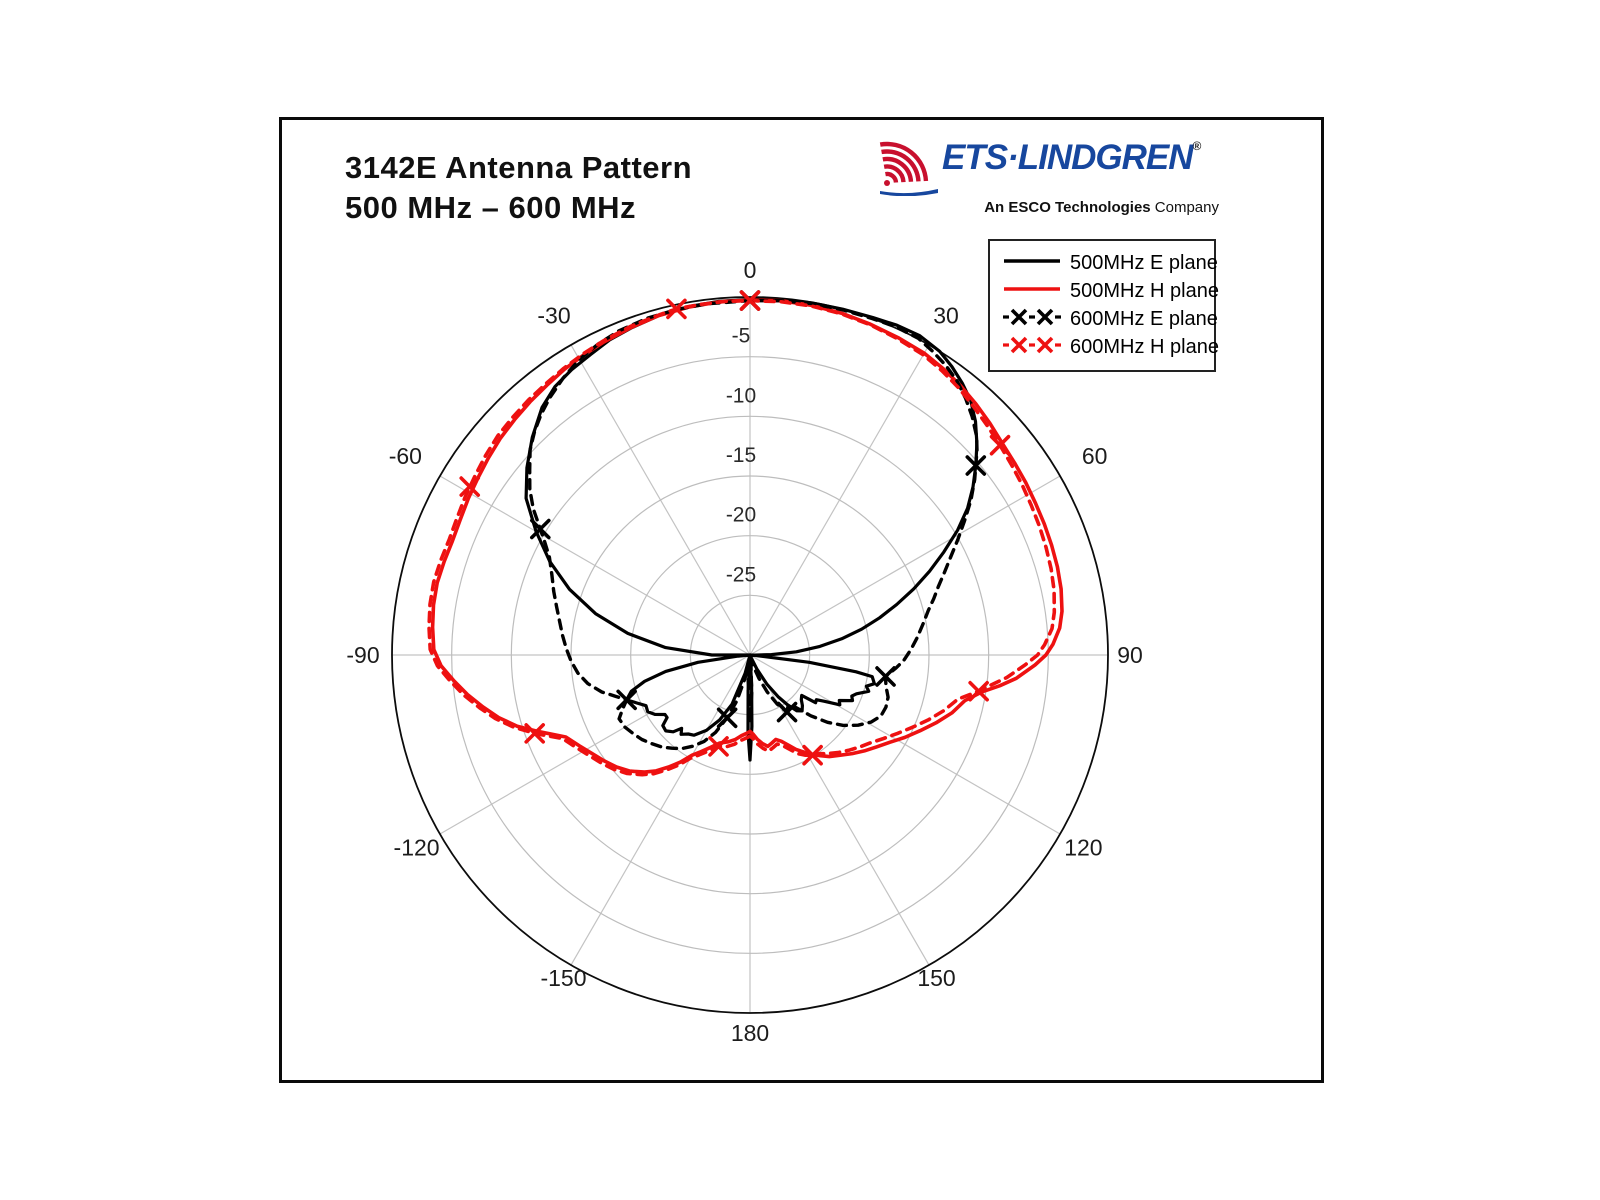 This screenshot has width=1600, height=1200. Describe the element at coordinates (741, 455) in the screenshot. I see `r-axis-tick-label: -15` at that location.